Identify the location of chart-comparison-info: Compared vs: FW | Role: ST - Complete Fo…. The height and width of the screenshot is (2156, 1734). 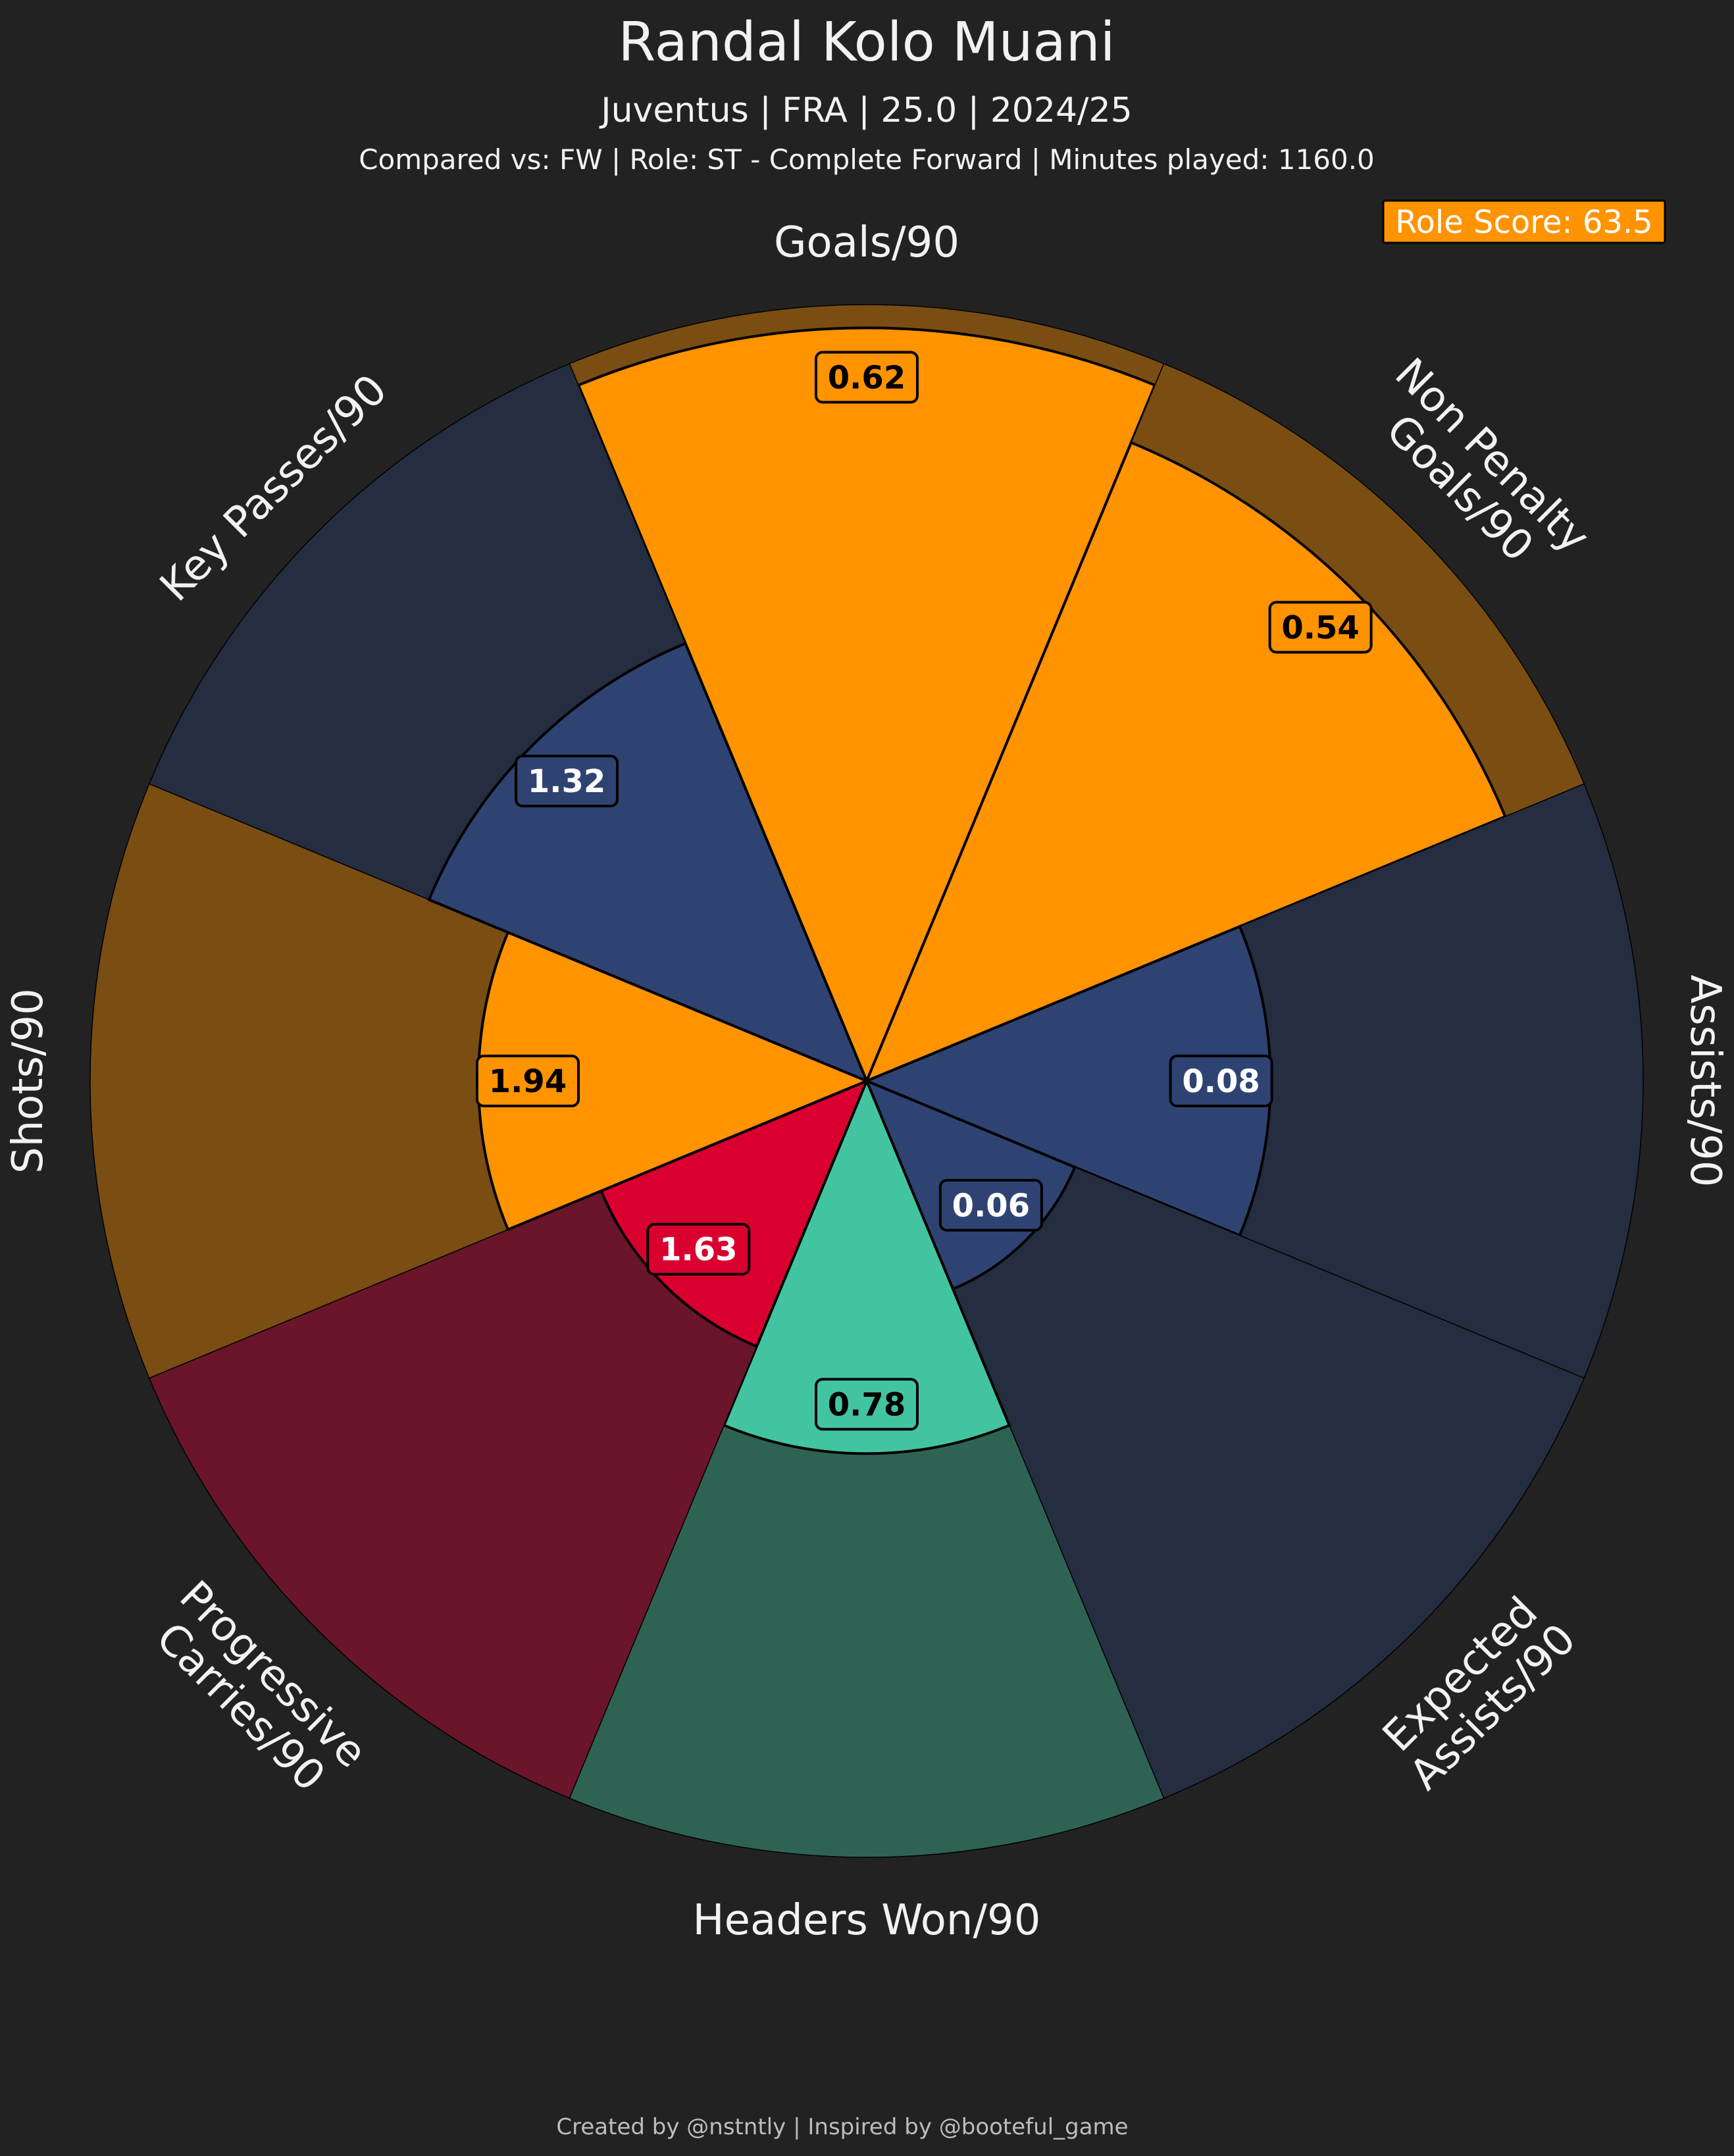
(867, 159).